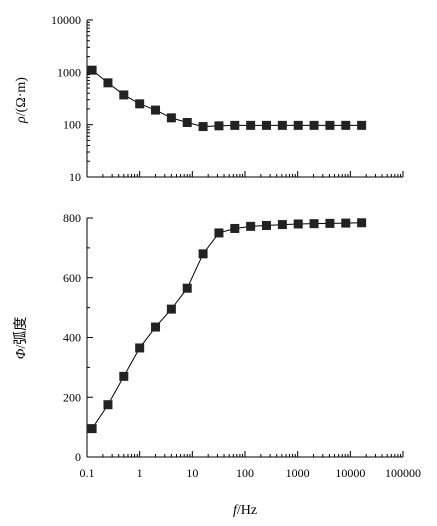 The image size is (437, 526). I want to click on bottom-x-tick-label: 0.1, so click(87, 473).